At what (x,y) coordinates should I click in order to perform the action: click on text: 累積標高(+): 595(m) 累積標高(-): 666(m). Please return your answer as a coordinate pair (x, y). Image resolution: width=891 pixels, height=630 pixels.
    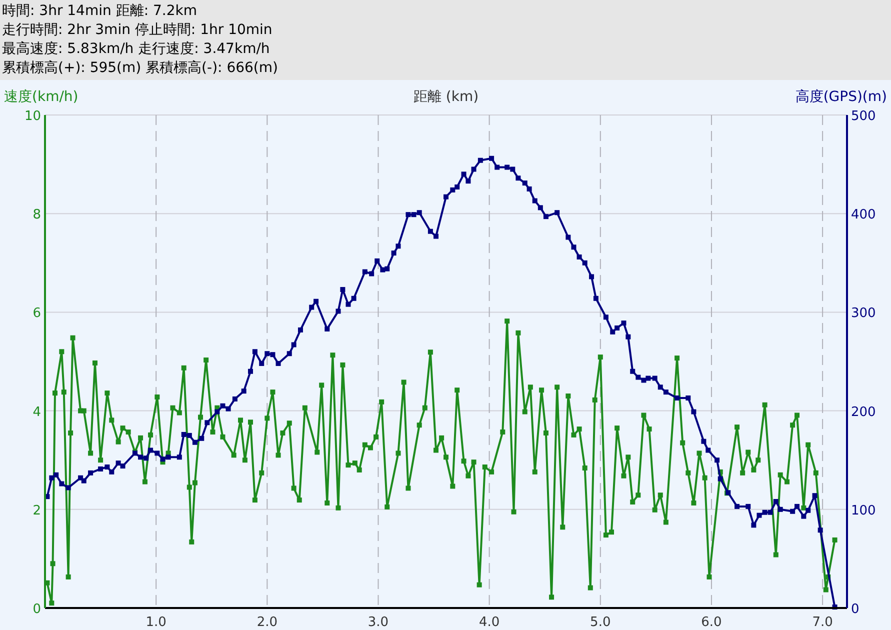
    Looking at the image, I should click on (140, 68).